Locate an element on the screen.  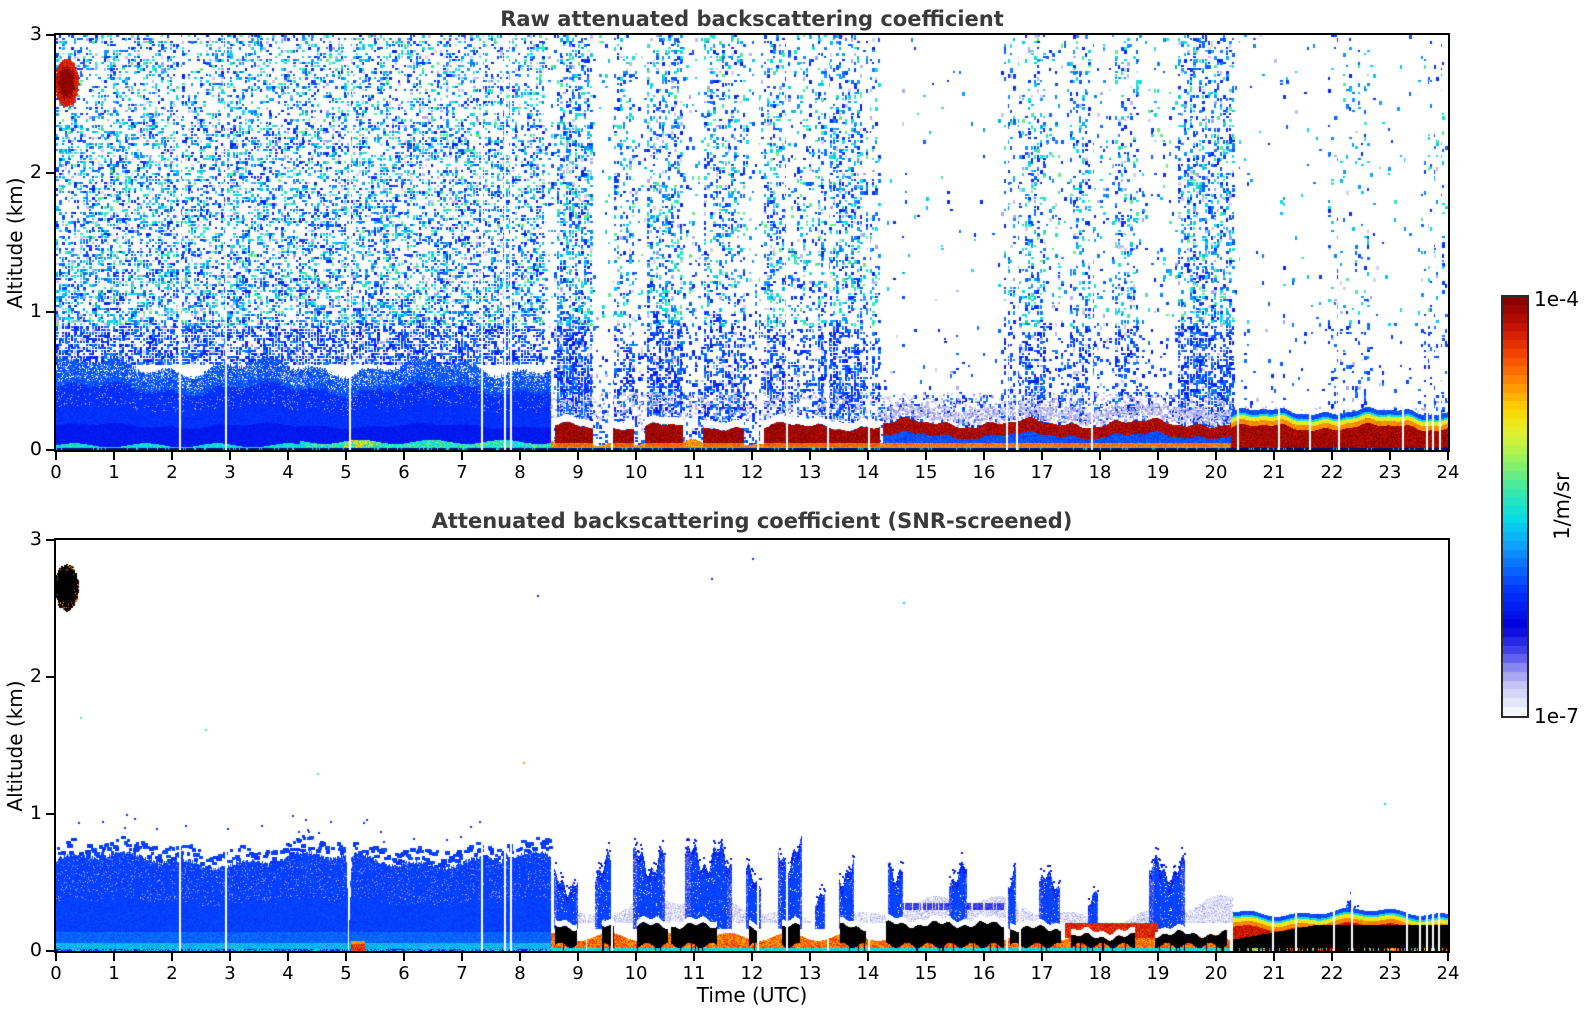
colorbar-canvas is located at coordinates (1515, 506).